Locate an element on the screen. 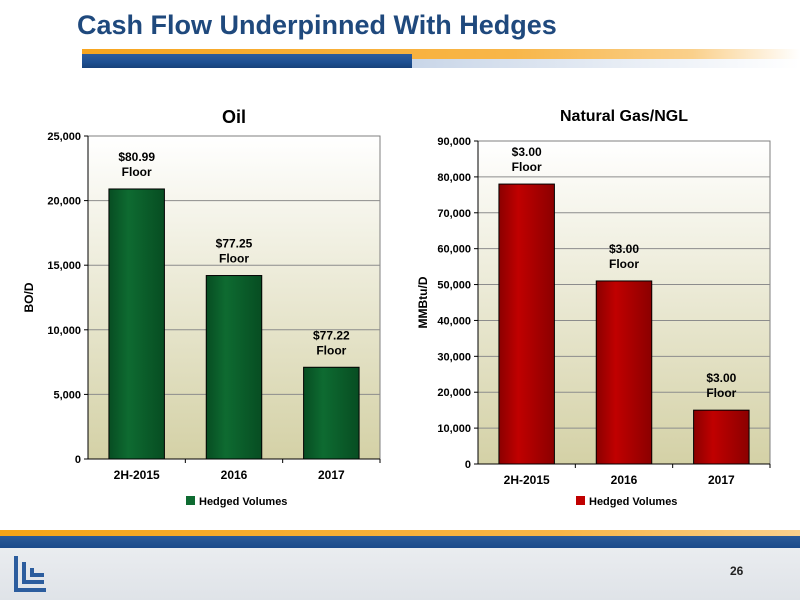  bottom-accent-blue-bar is located at coordinates (400, 542).